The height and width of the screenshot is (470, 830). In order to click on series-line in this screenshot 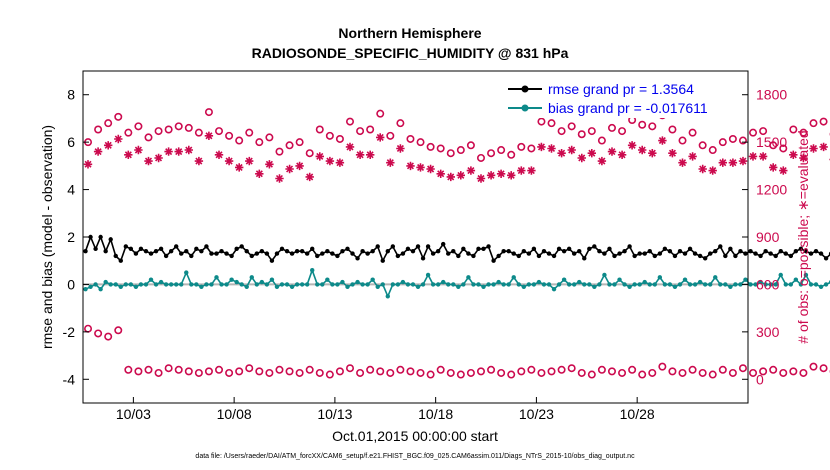, I will do `click(457, 283)`.